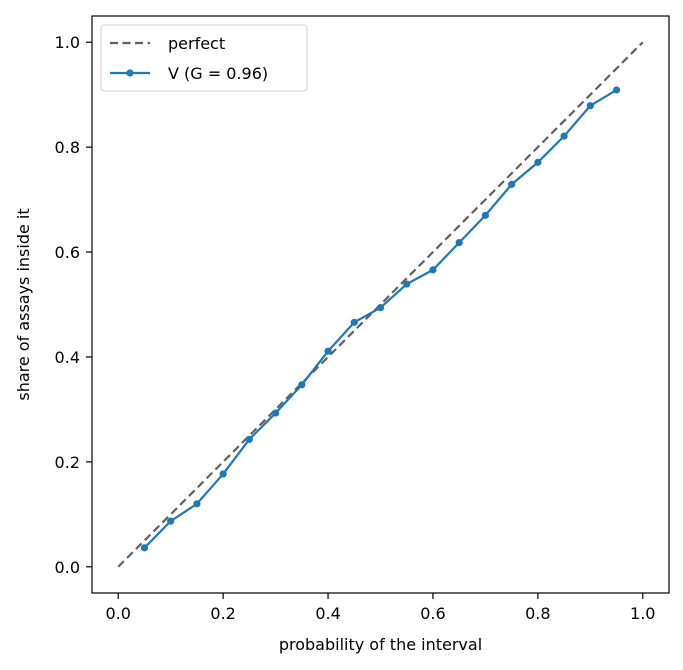 The height and width of the screenshot is (670, 683). Describe the element at coordinates (222, 613) in the screenshot. I see `x-tick-label: 0.2` at that location.